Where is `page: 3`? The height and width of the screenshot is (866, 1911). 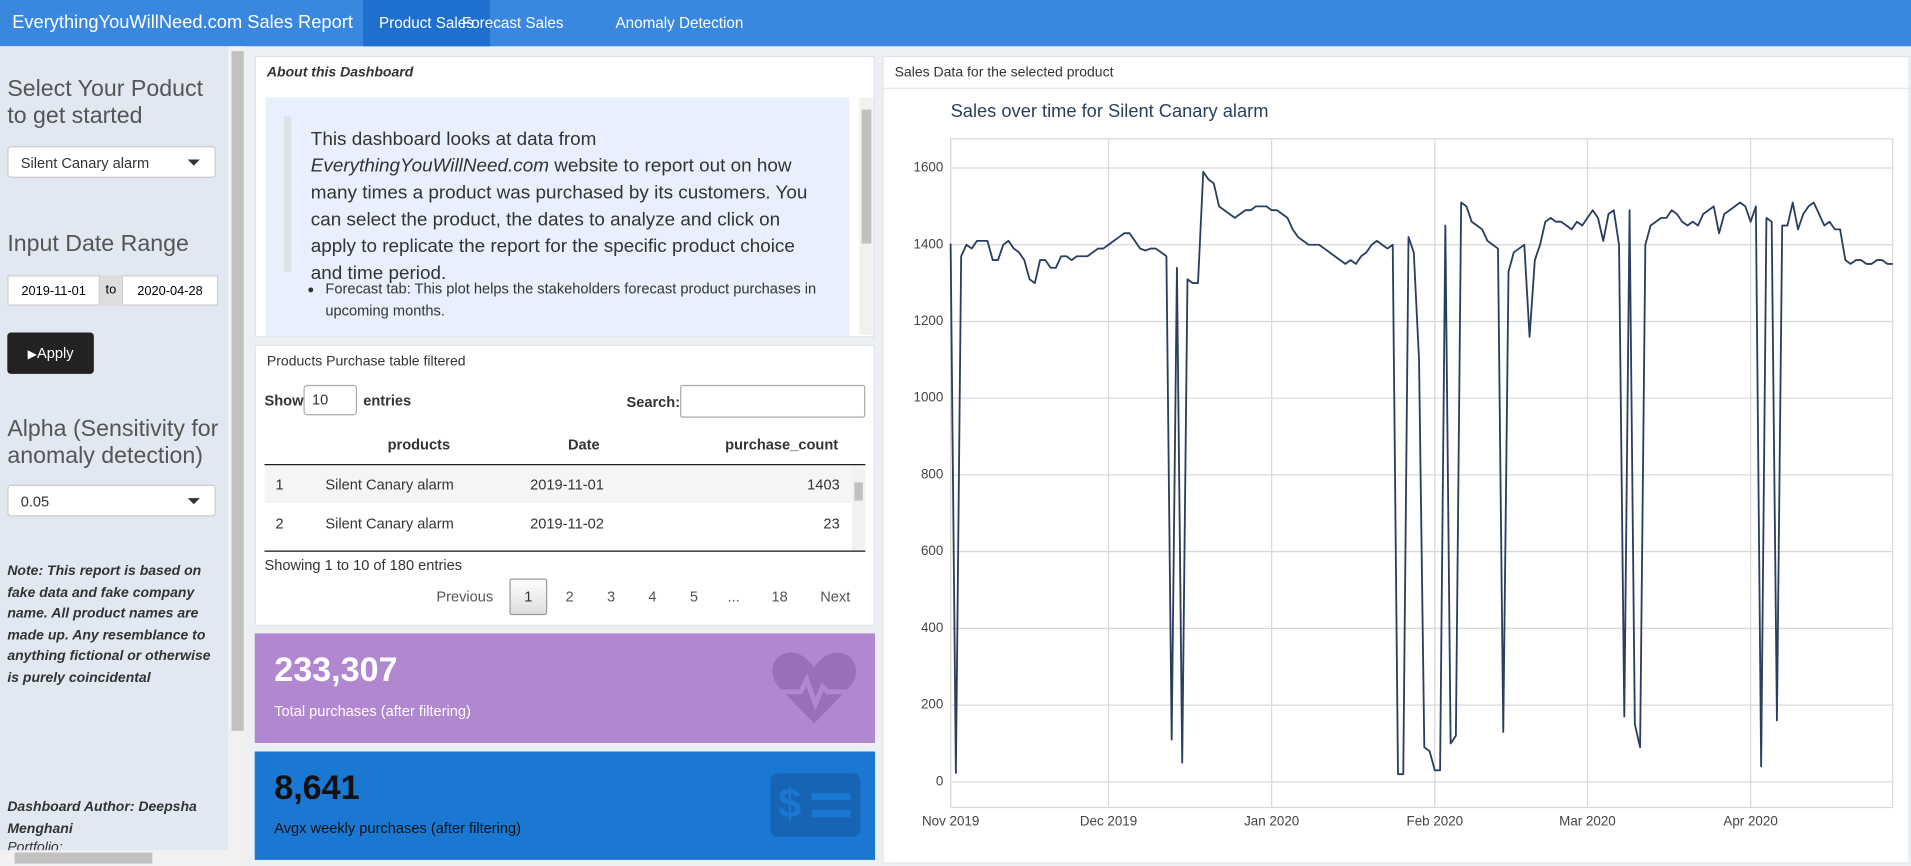
page: 3 is located at coordinates (611, 597).